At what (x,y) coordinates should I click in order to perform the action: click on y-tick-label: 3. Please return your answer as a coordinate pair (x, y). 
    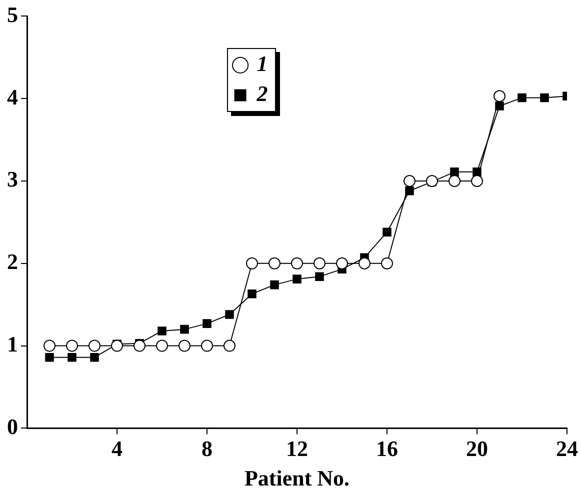
    Looking at the image, I should click on (12, 179).